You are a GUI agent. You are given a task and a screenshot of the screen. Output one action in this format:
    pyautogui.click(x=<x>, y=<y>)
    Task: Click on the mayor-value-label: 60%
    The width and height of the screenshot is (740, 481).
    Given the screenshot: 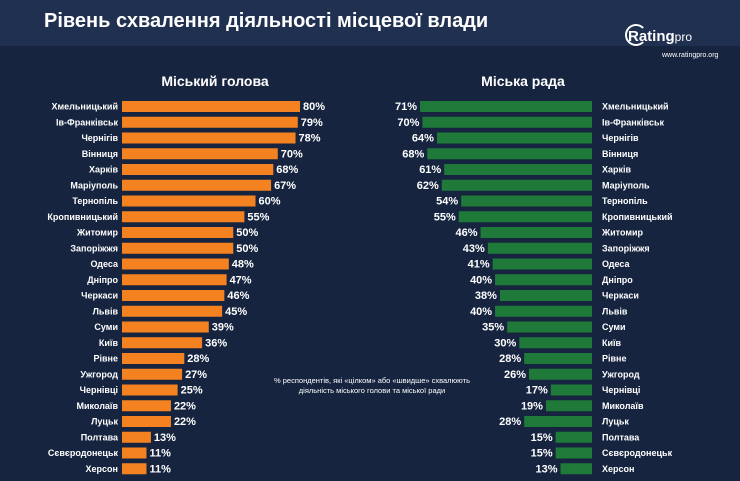 What is the action you would take?
    pyautogui.click(x=270, y=202)
    